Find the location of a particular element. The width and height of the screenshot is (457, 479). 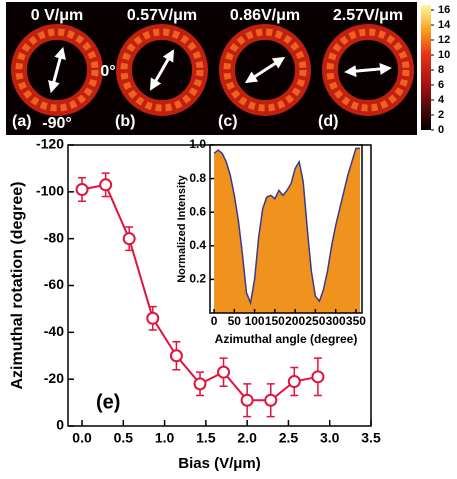

colorbar-tick-label: 8 is located at coordinates (441, 70).